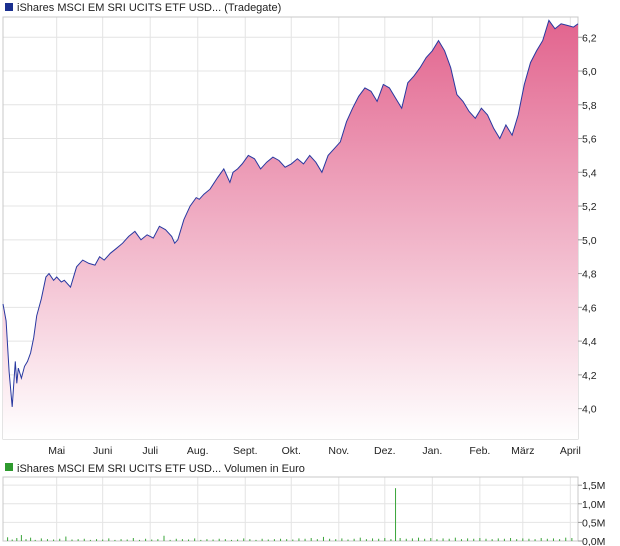 This screenshot has width=620, height=546. Describe the element at coordinates (9, 467) in the screenshot. I see `volume-legend-swatch` at that location.